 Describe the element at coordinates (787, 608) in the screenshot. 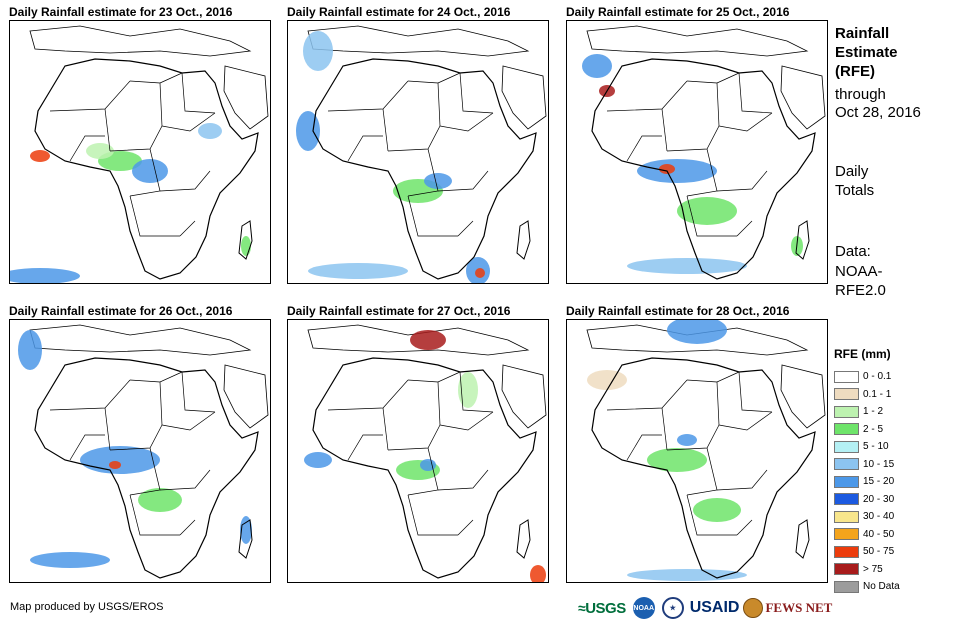

I see `fews-net-logo: FEWS NET` at that location.